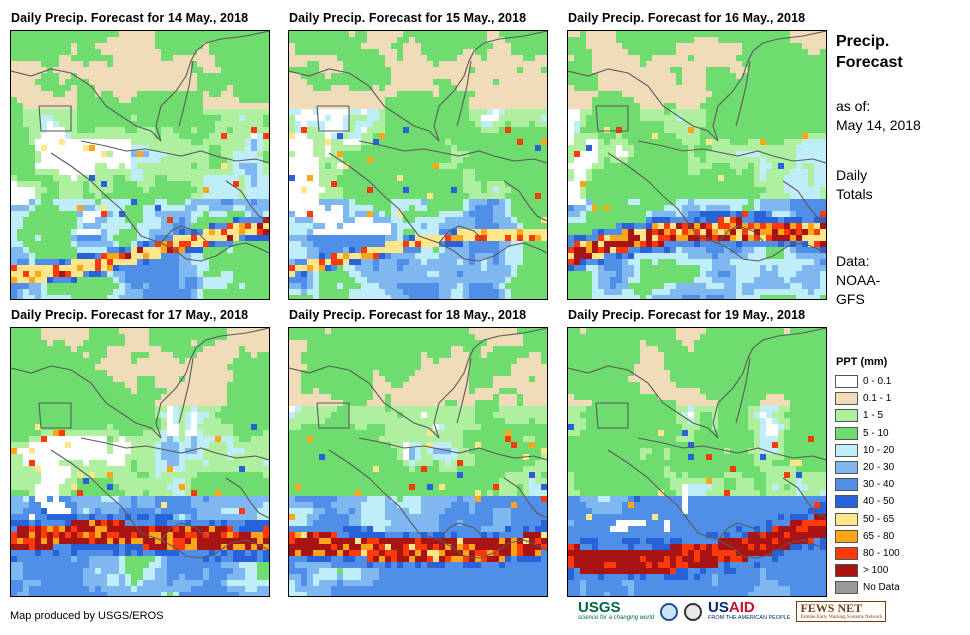 This screenshot has height=635, width=970. What do you see at coordinates (877, 399) in the screenshot?
I see `legend-label: 0.1 - 1` at bounding box center [877, 399].